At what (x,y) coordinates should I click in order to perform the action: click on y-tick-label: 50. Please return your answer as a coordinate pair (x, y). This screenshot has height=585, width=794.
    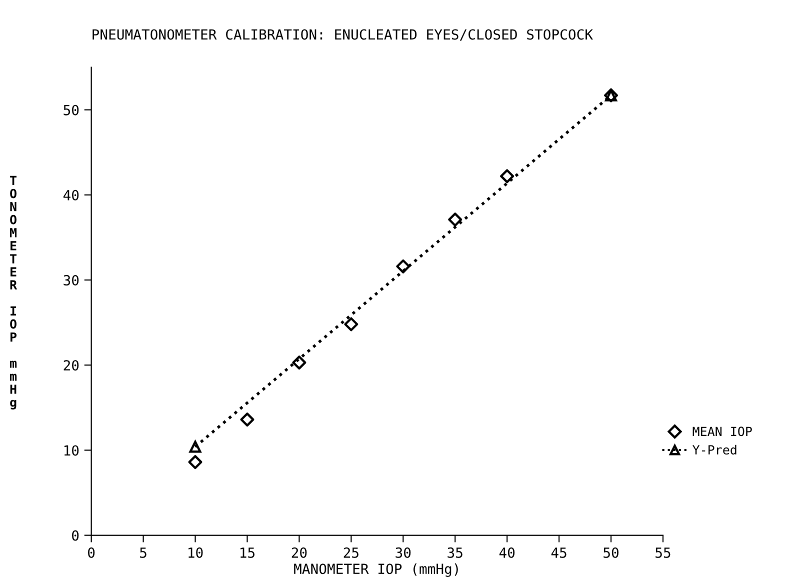
    Looking at the image, I should click on (71, 110).